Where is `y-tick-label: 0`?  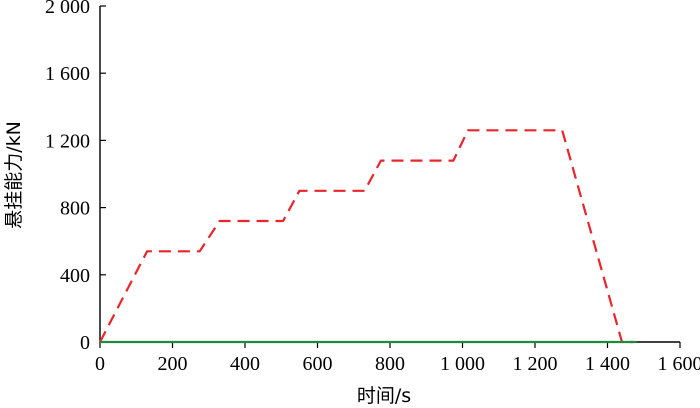 y-tick-label: 0 is located at coordinates (85, 343).